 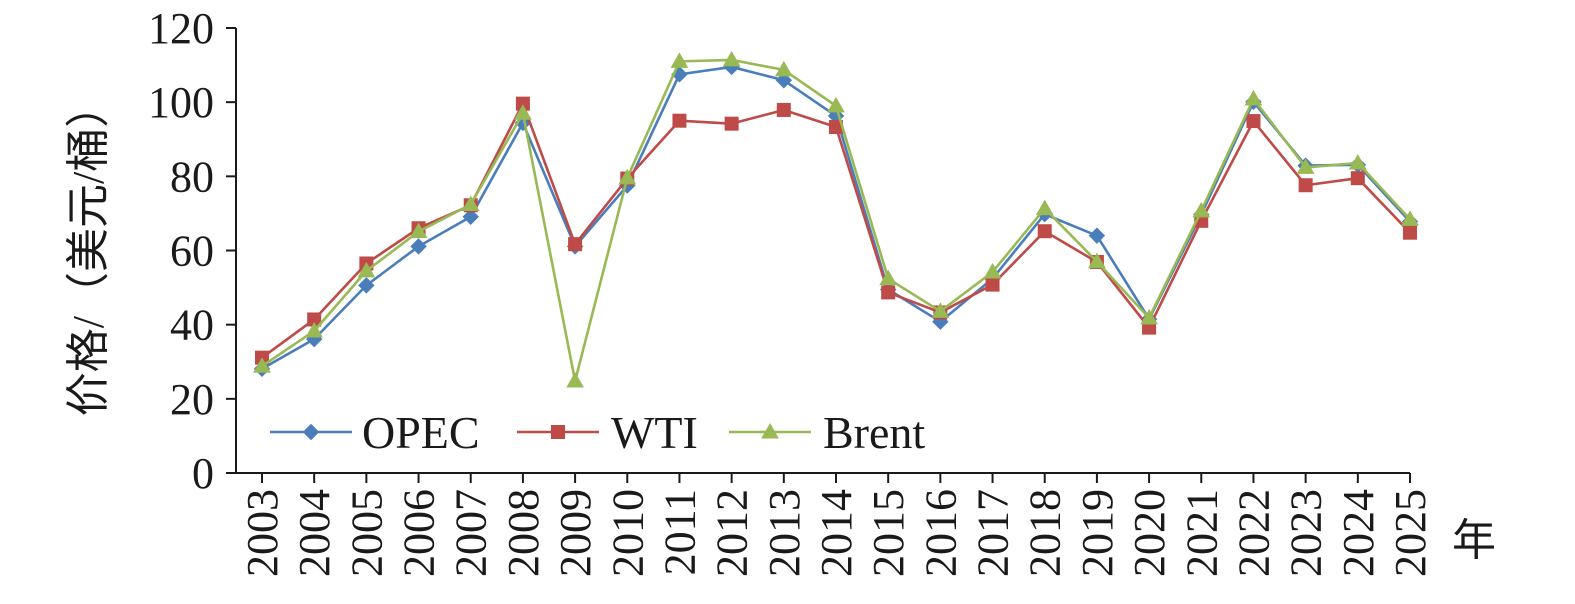 What do you see at coordinates (1045, 533) in the screenshot?
I see `x-tick-label: 2018` at bounding box center [1045, 533].